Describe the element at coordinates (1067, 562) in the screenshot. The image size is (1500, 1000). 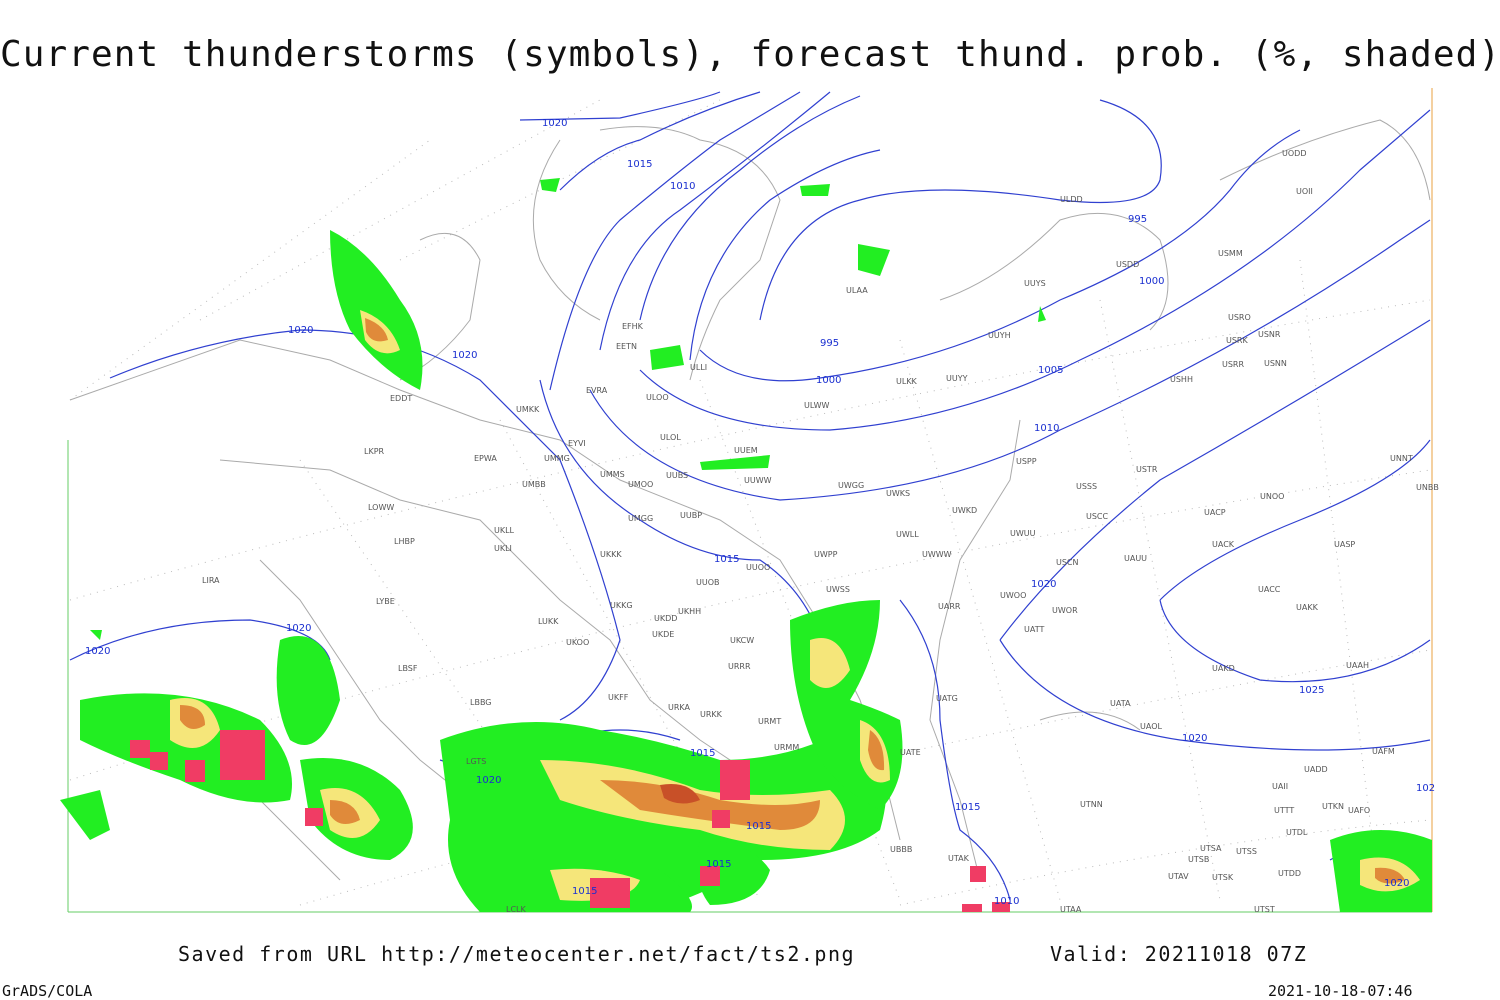
I see `station-label: USCN` at that location.